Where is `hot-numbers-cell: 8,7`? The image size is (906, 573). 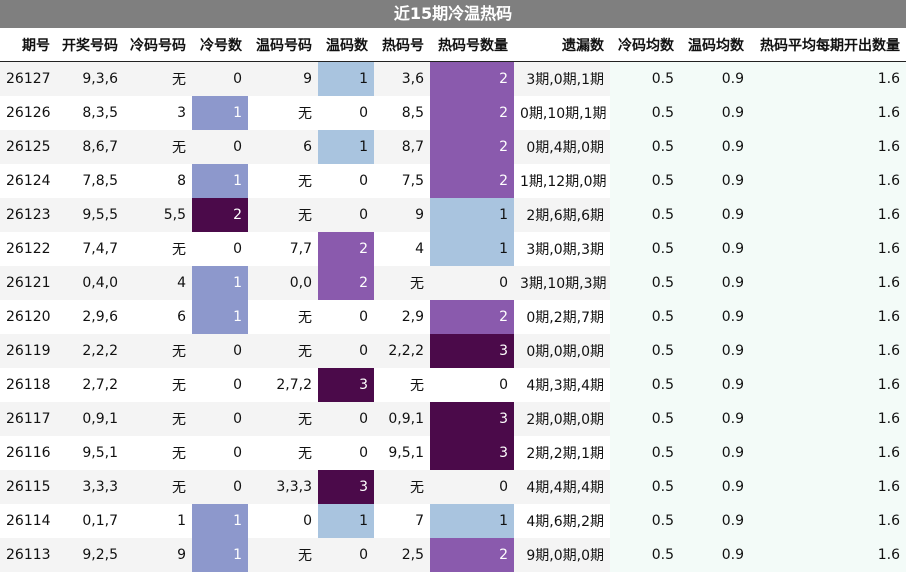 hot-numbers-cell: 8,7 is located at coordinates (402, 147).